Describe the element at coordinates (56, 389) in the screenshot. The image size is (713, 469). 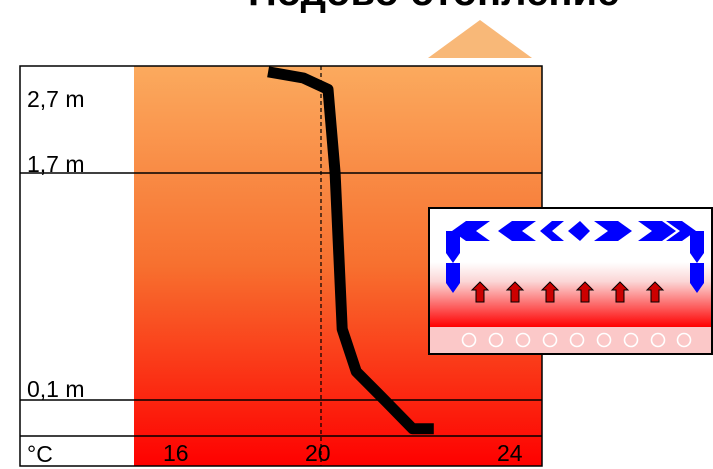
I see `height-label-0-1m: 0,1 m` at that location.